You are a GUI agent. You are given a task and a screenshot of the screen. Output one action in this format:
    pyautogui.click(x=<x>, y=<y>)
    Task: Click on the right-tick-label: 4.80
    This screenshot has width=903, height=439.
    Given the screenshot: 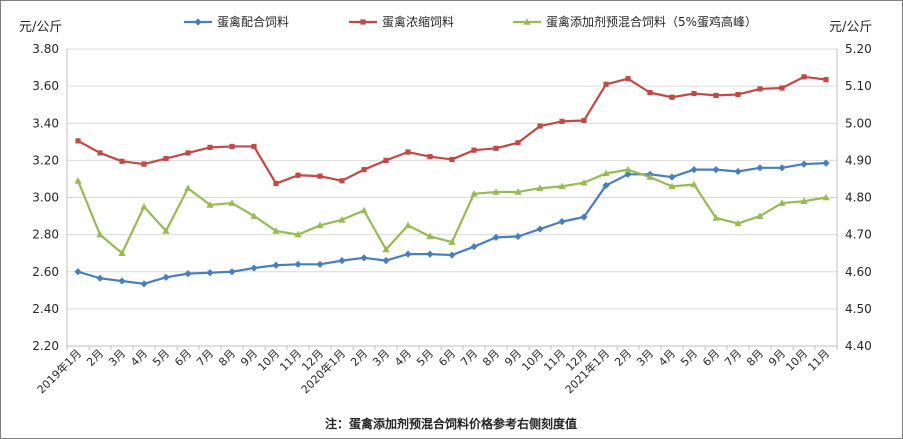 What is the action you would take?
    pyautogui.click(x=858, y=198)
    